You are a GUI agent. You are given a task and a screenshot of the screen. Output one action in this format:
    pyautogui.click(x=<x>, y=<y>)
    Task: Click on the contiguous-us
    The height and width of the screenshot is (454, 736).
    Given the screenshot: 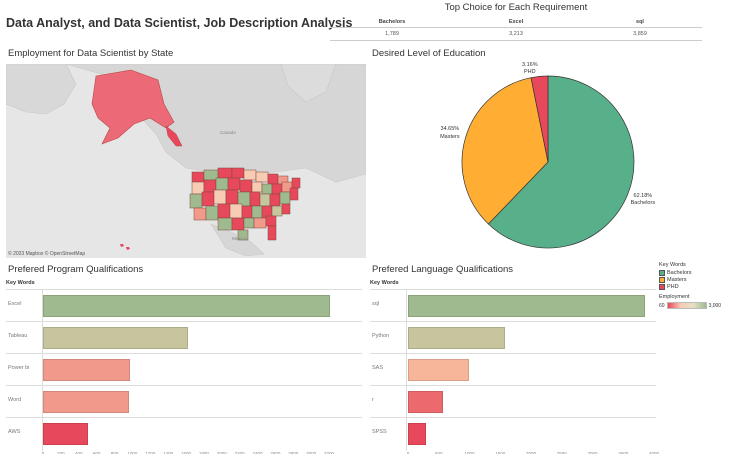 What is the action you would take?
    pyautogui.click(x=245, y=204)
    